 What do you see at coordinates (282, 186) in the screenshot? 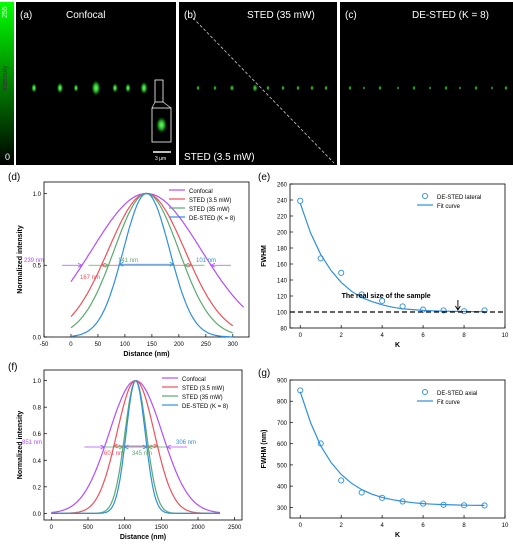
I see `y-tick-label: 260` at bounding box center [282, 186].